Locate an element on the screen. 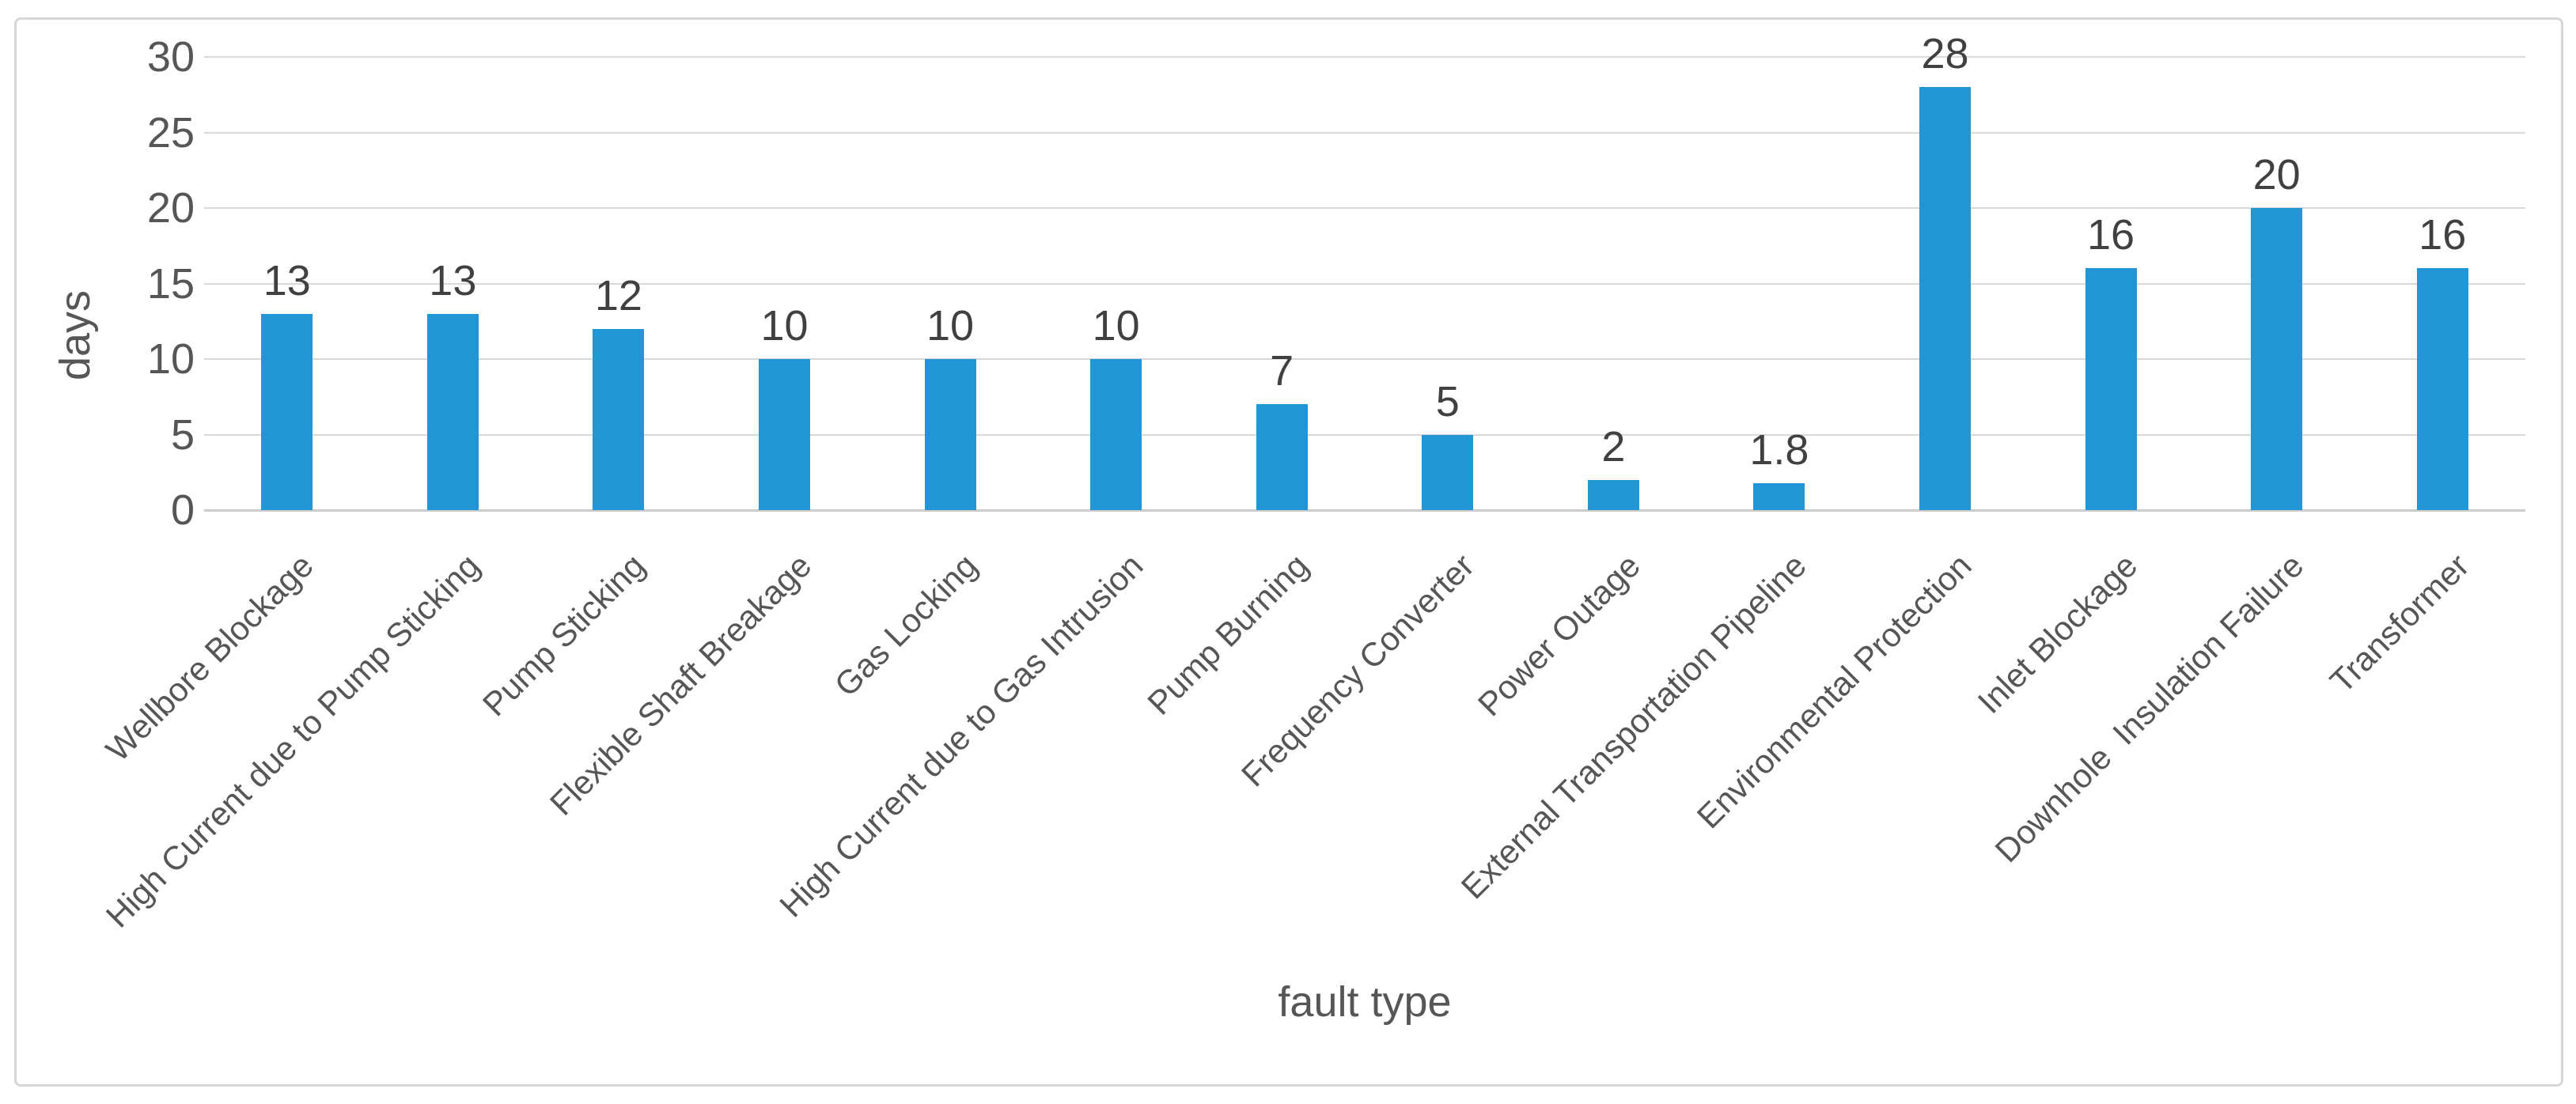 Image resolution: width=2576 pixels, height=1104 pixels. x-category-label: Pump Burning is located at coordinates (1228, 634).